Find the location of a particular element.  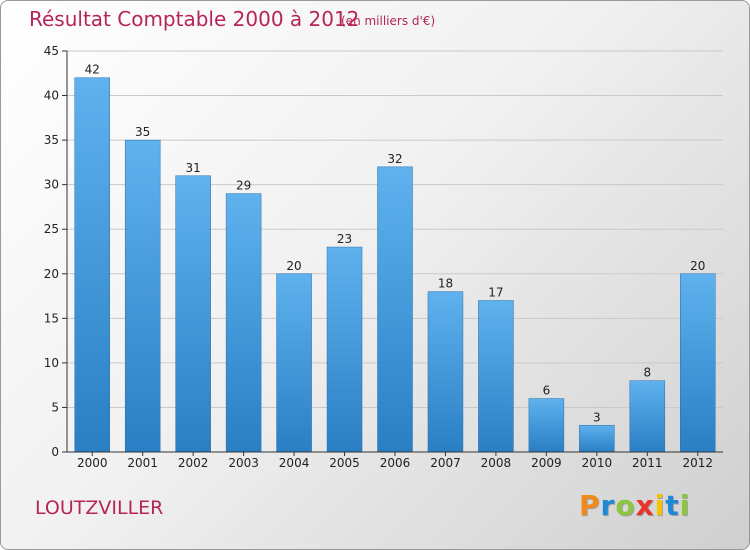

chart-title: Résultat Comptable 2000 à 2012 is located at coordinates (194, 19).